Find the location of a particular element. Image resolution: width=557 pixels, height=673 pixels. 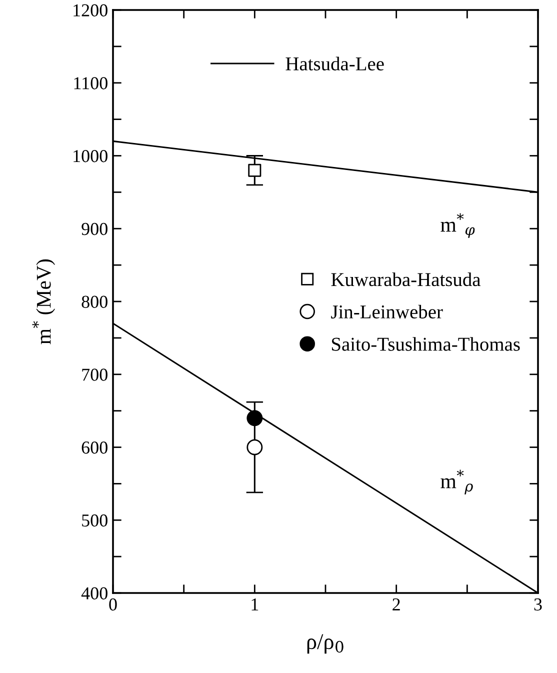

y-tick-label: 1000 is located at coordinates (91, 156).